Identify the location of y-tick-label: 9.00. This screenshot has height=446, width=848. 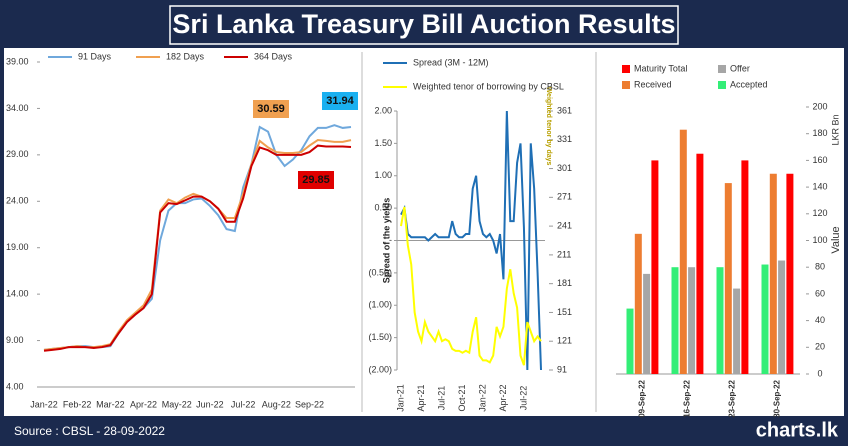
(15, 340).